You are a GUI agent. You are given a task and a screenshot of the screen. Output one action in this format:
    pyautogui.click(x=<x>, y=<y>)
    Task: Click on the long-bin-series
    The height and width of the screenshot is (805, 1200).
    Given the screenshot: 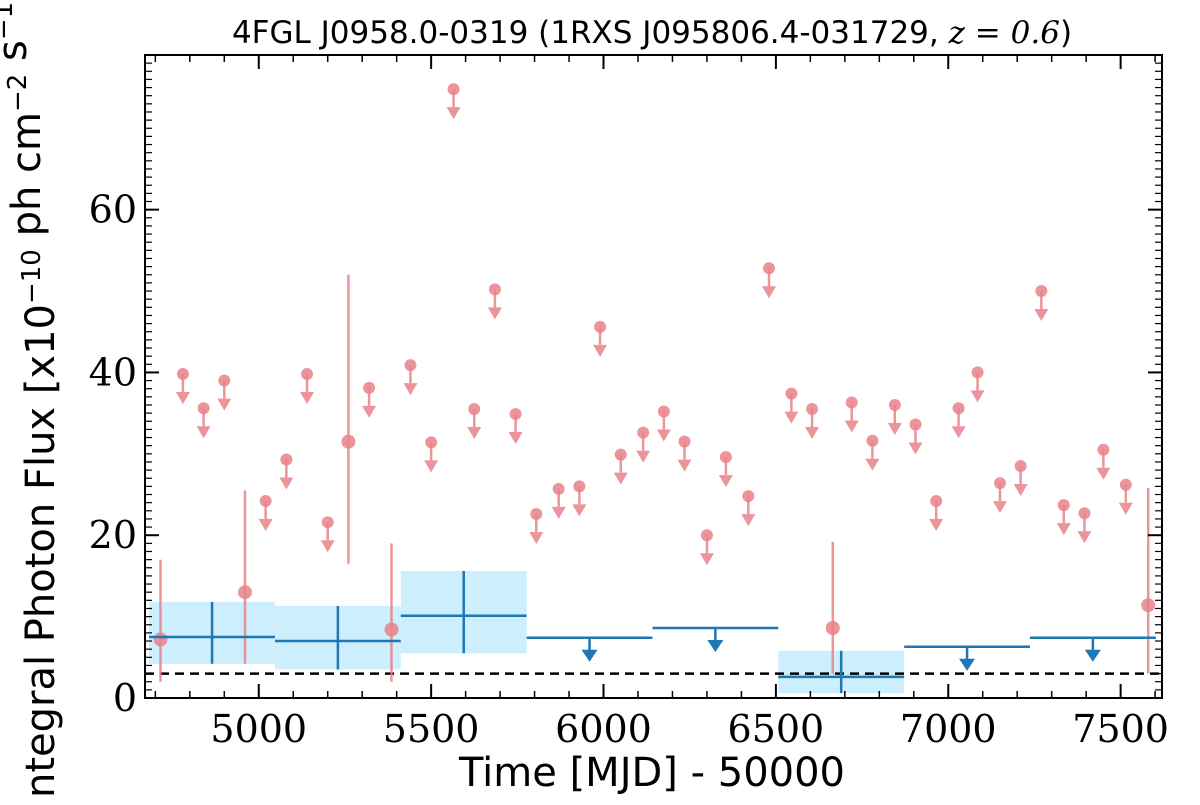 What is the action you would take?
    pyautogui.click(x=652, y=632)
    